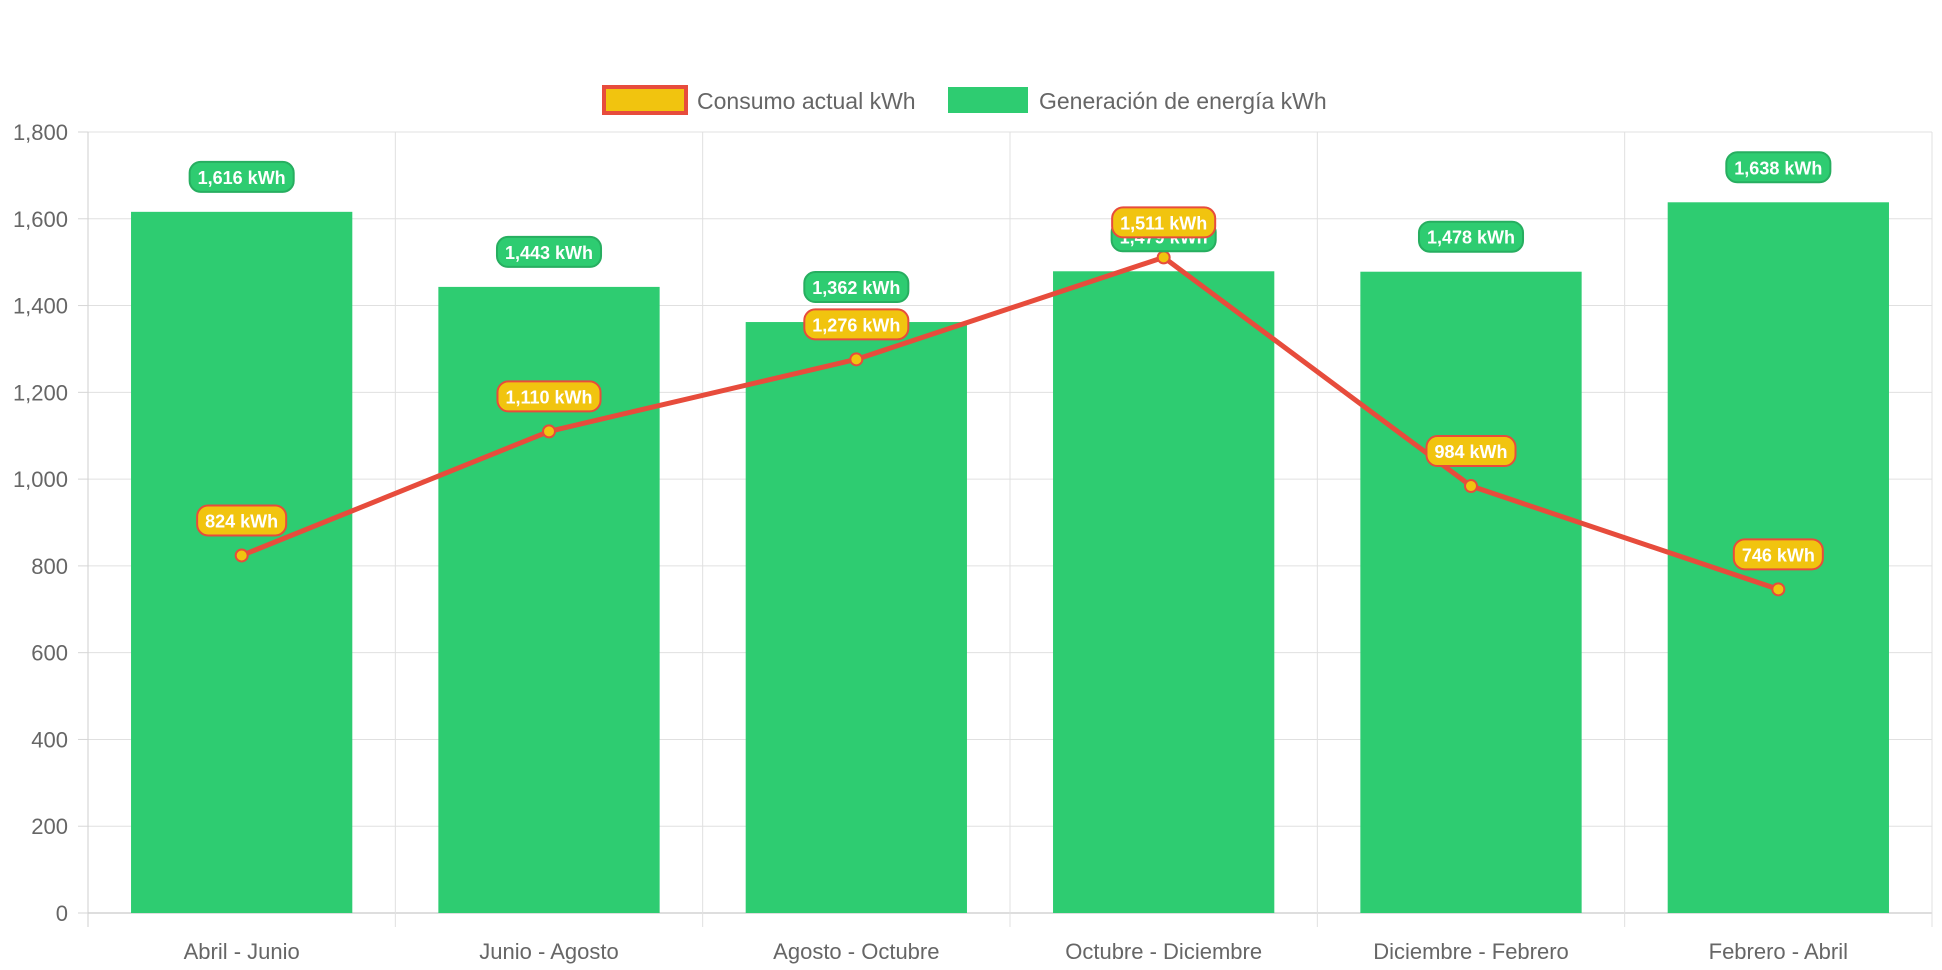  Describe the element at coordinates (40, 479) in the screenshot. I see `y-tick-label: 1,000` at that location.